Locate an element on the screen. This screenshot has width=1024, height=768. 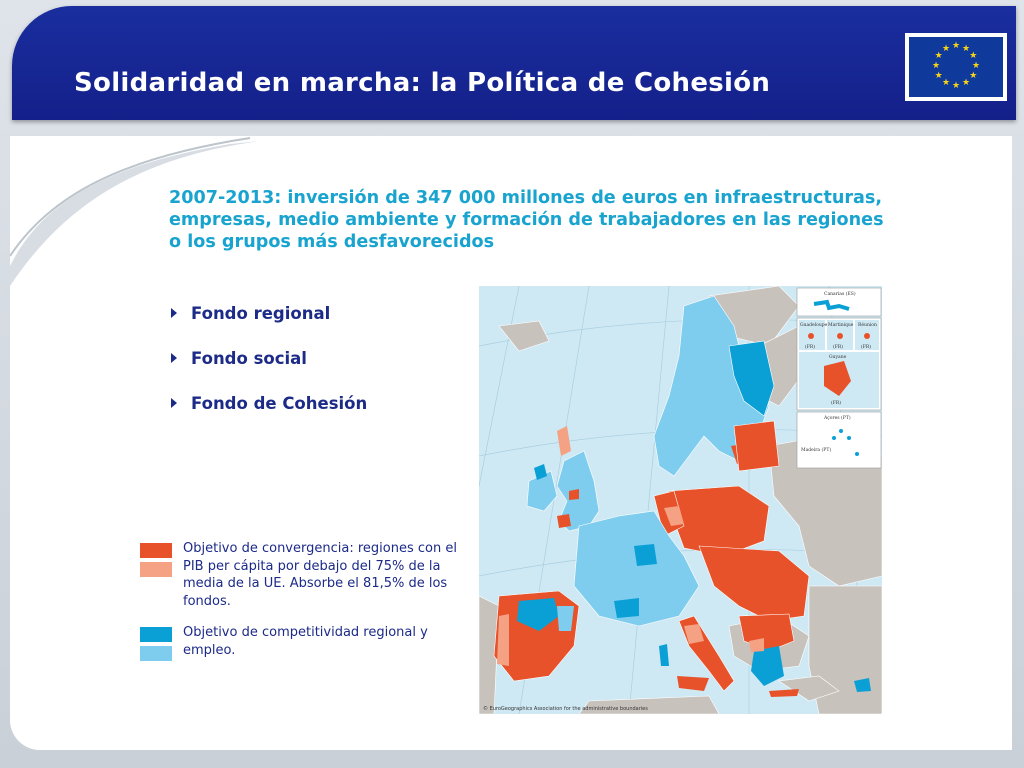
inset-label-canarias: Canarias (ES) is located at coordinates (840, 293).